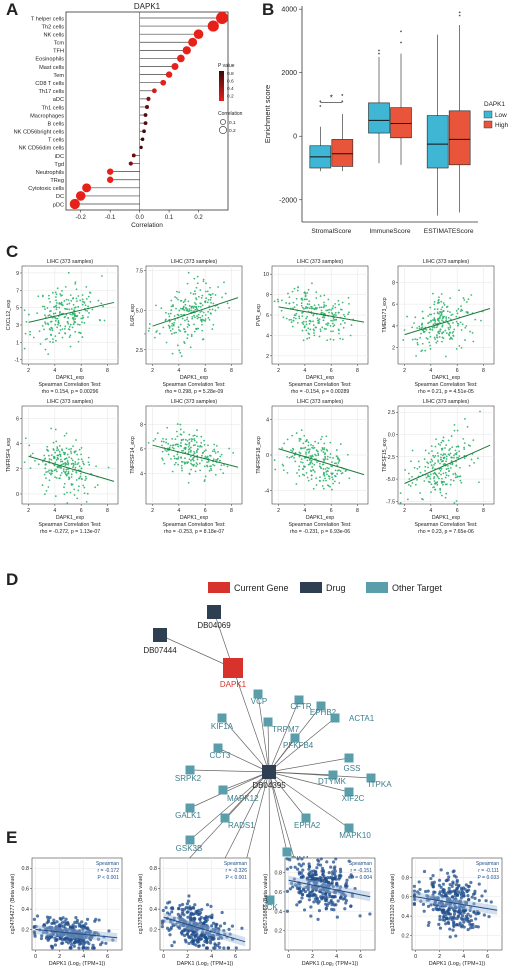 The height and width of the screenshot is (976, 512). Describe the element at coordinates (141, 904) in the screenshot. I see `y-axis-label: cg13752633 (Beta value)` at that location.